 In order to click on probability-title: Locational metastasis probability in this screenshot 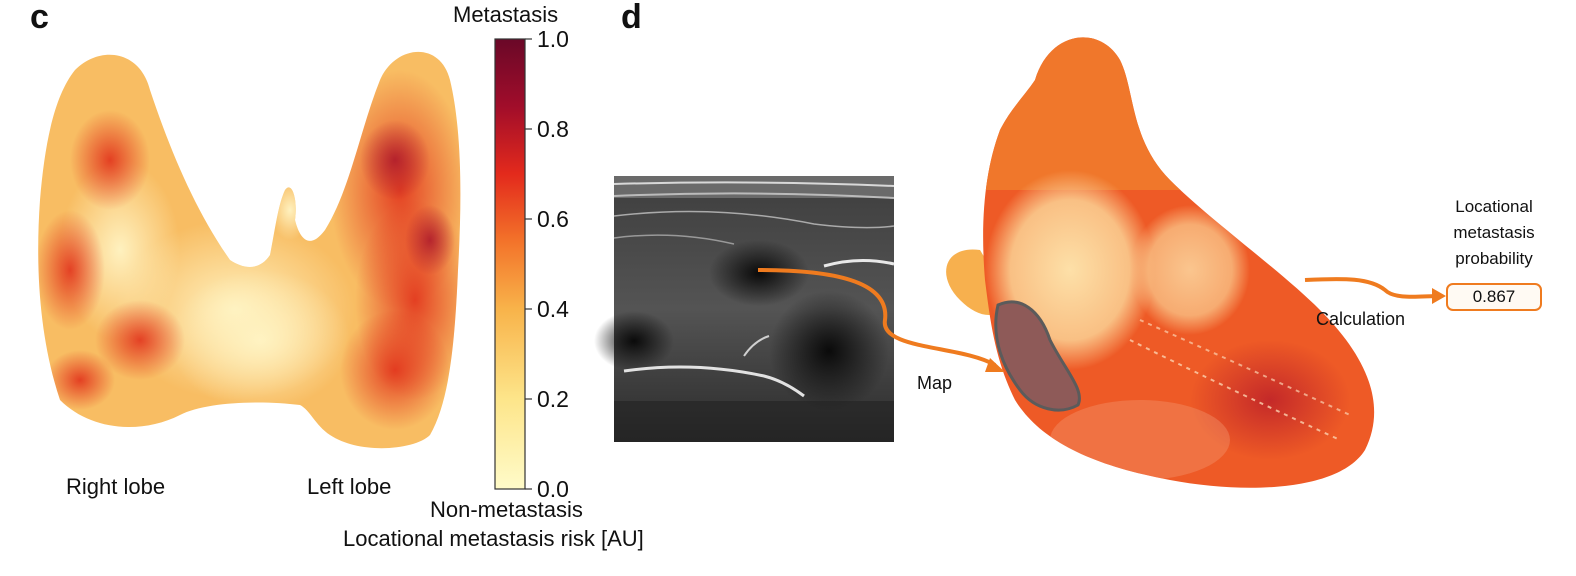, I will do `click(1494, 233)`.